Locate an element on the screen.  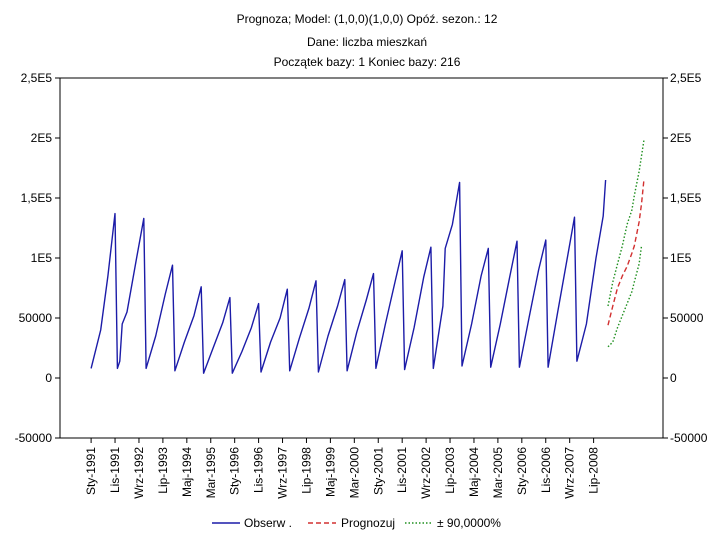
y-tick-label-left: 2,5E5 is located at coordinates (37, 78).